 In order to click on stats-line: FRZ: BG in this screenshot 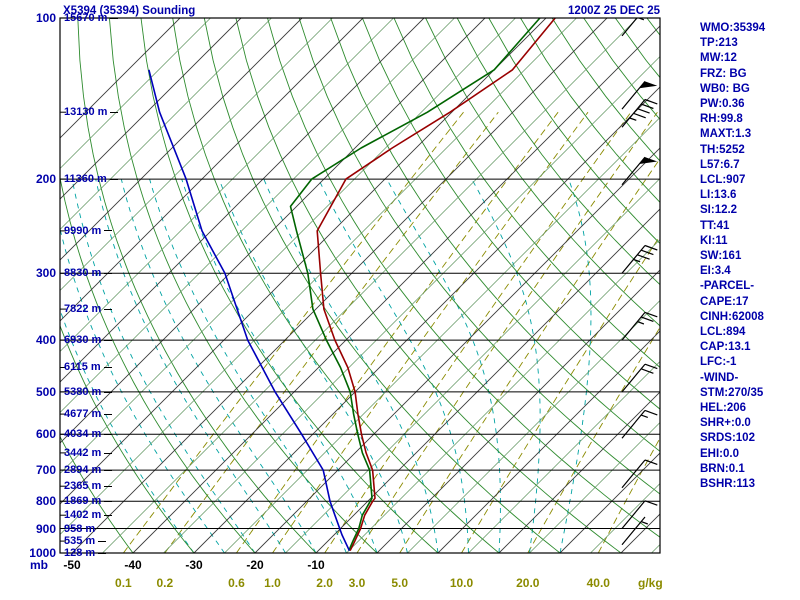, I will do `click(723, 73)`.